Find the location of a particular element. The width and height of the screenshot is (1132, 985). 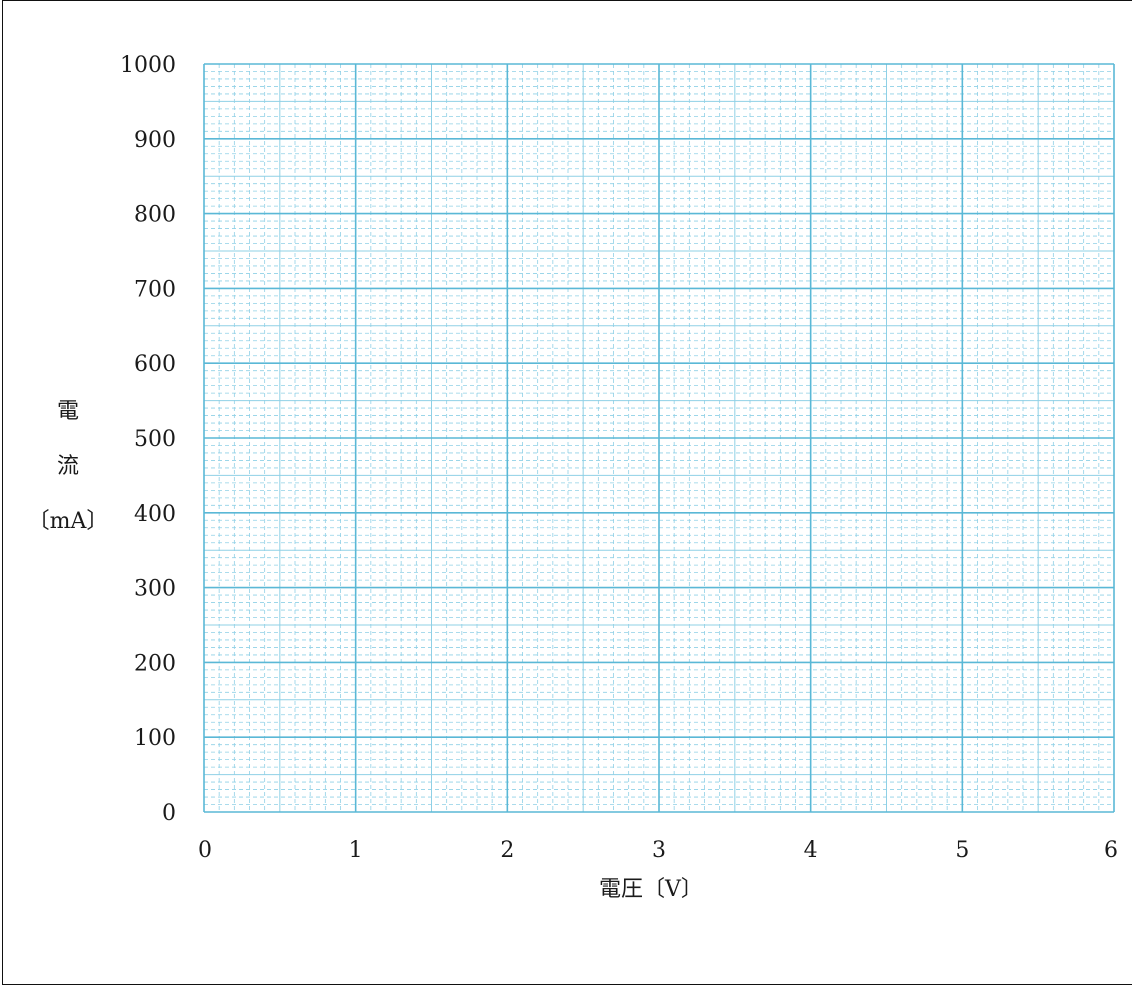

y-tick-label: 100 is located at coordinates (155, 738).